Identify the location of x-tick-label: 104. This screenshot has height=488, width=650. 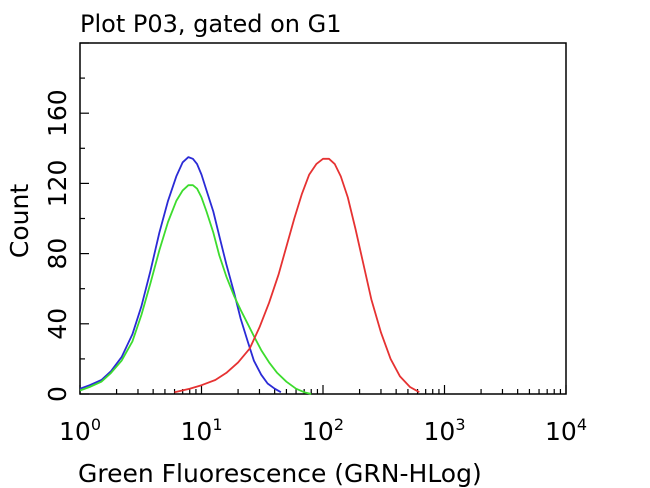
(566, 430).